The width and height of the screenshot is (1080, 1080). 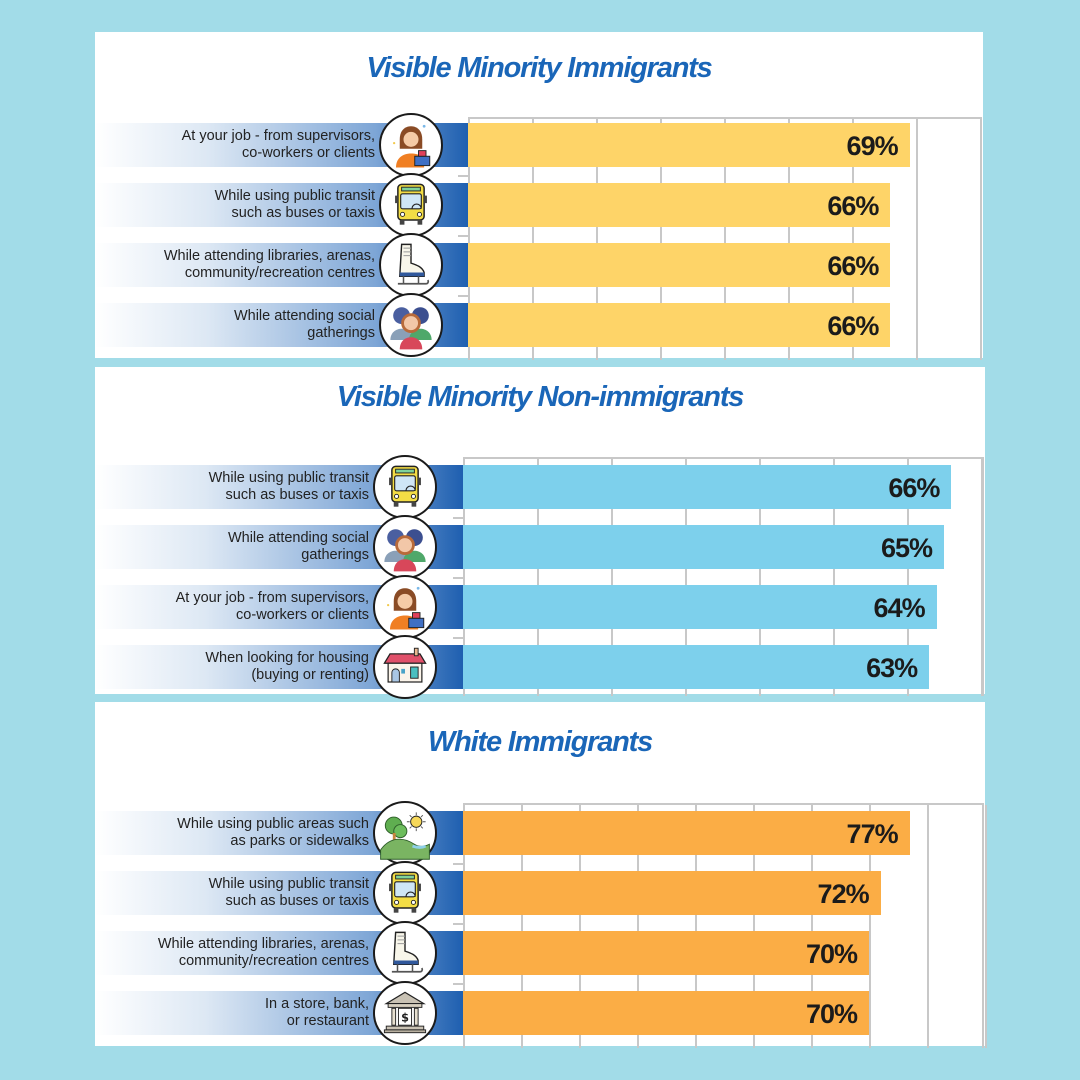 I want to click on data-label: 64%, so click(x=899, y=608).